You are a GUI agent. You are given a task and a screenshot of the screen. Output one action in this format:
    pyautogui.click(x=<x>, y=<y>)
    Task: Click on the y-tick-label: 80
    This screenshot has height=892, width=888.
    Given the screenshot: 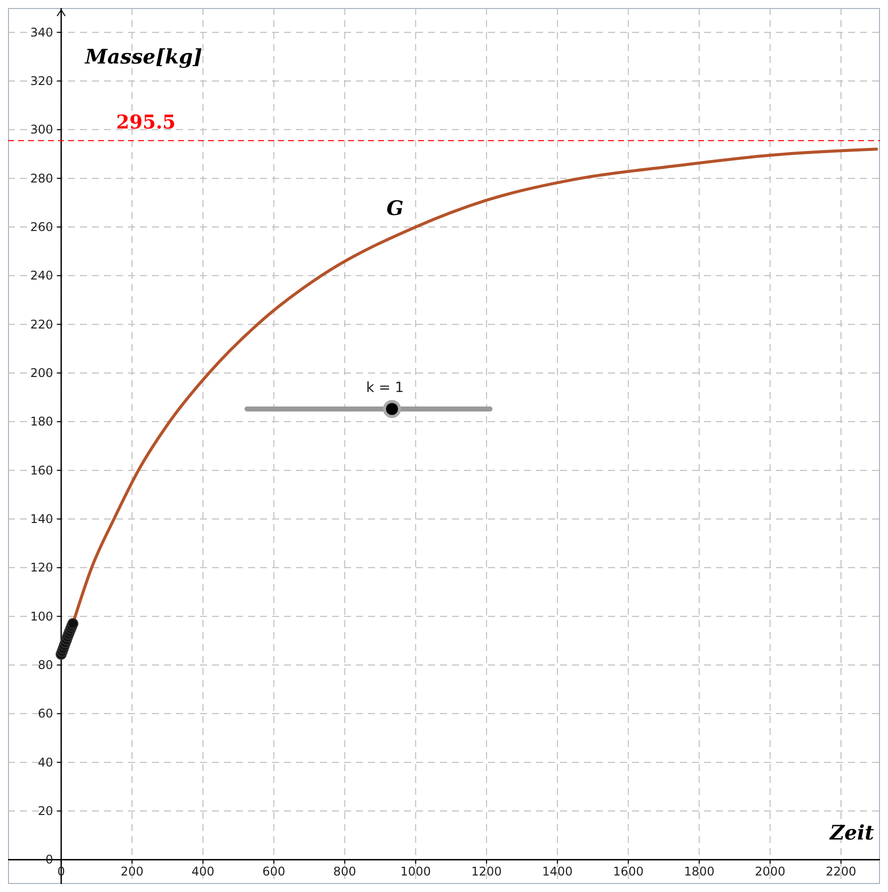 What is the action you would take?
    pyautogui.click(x=46, y=665)
    